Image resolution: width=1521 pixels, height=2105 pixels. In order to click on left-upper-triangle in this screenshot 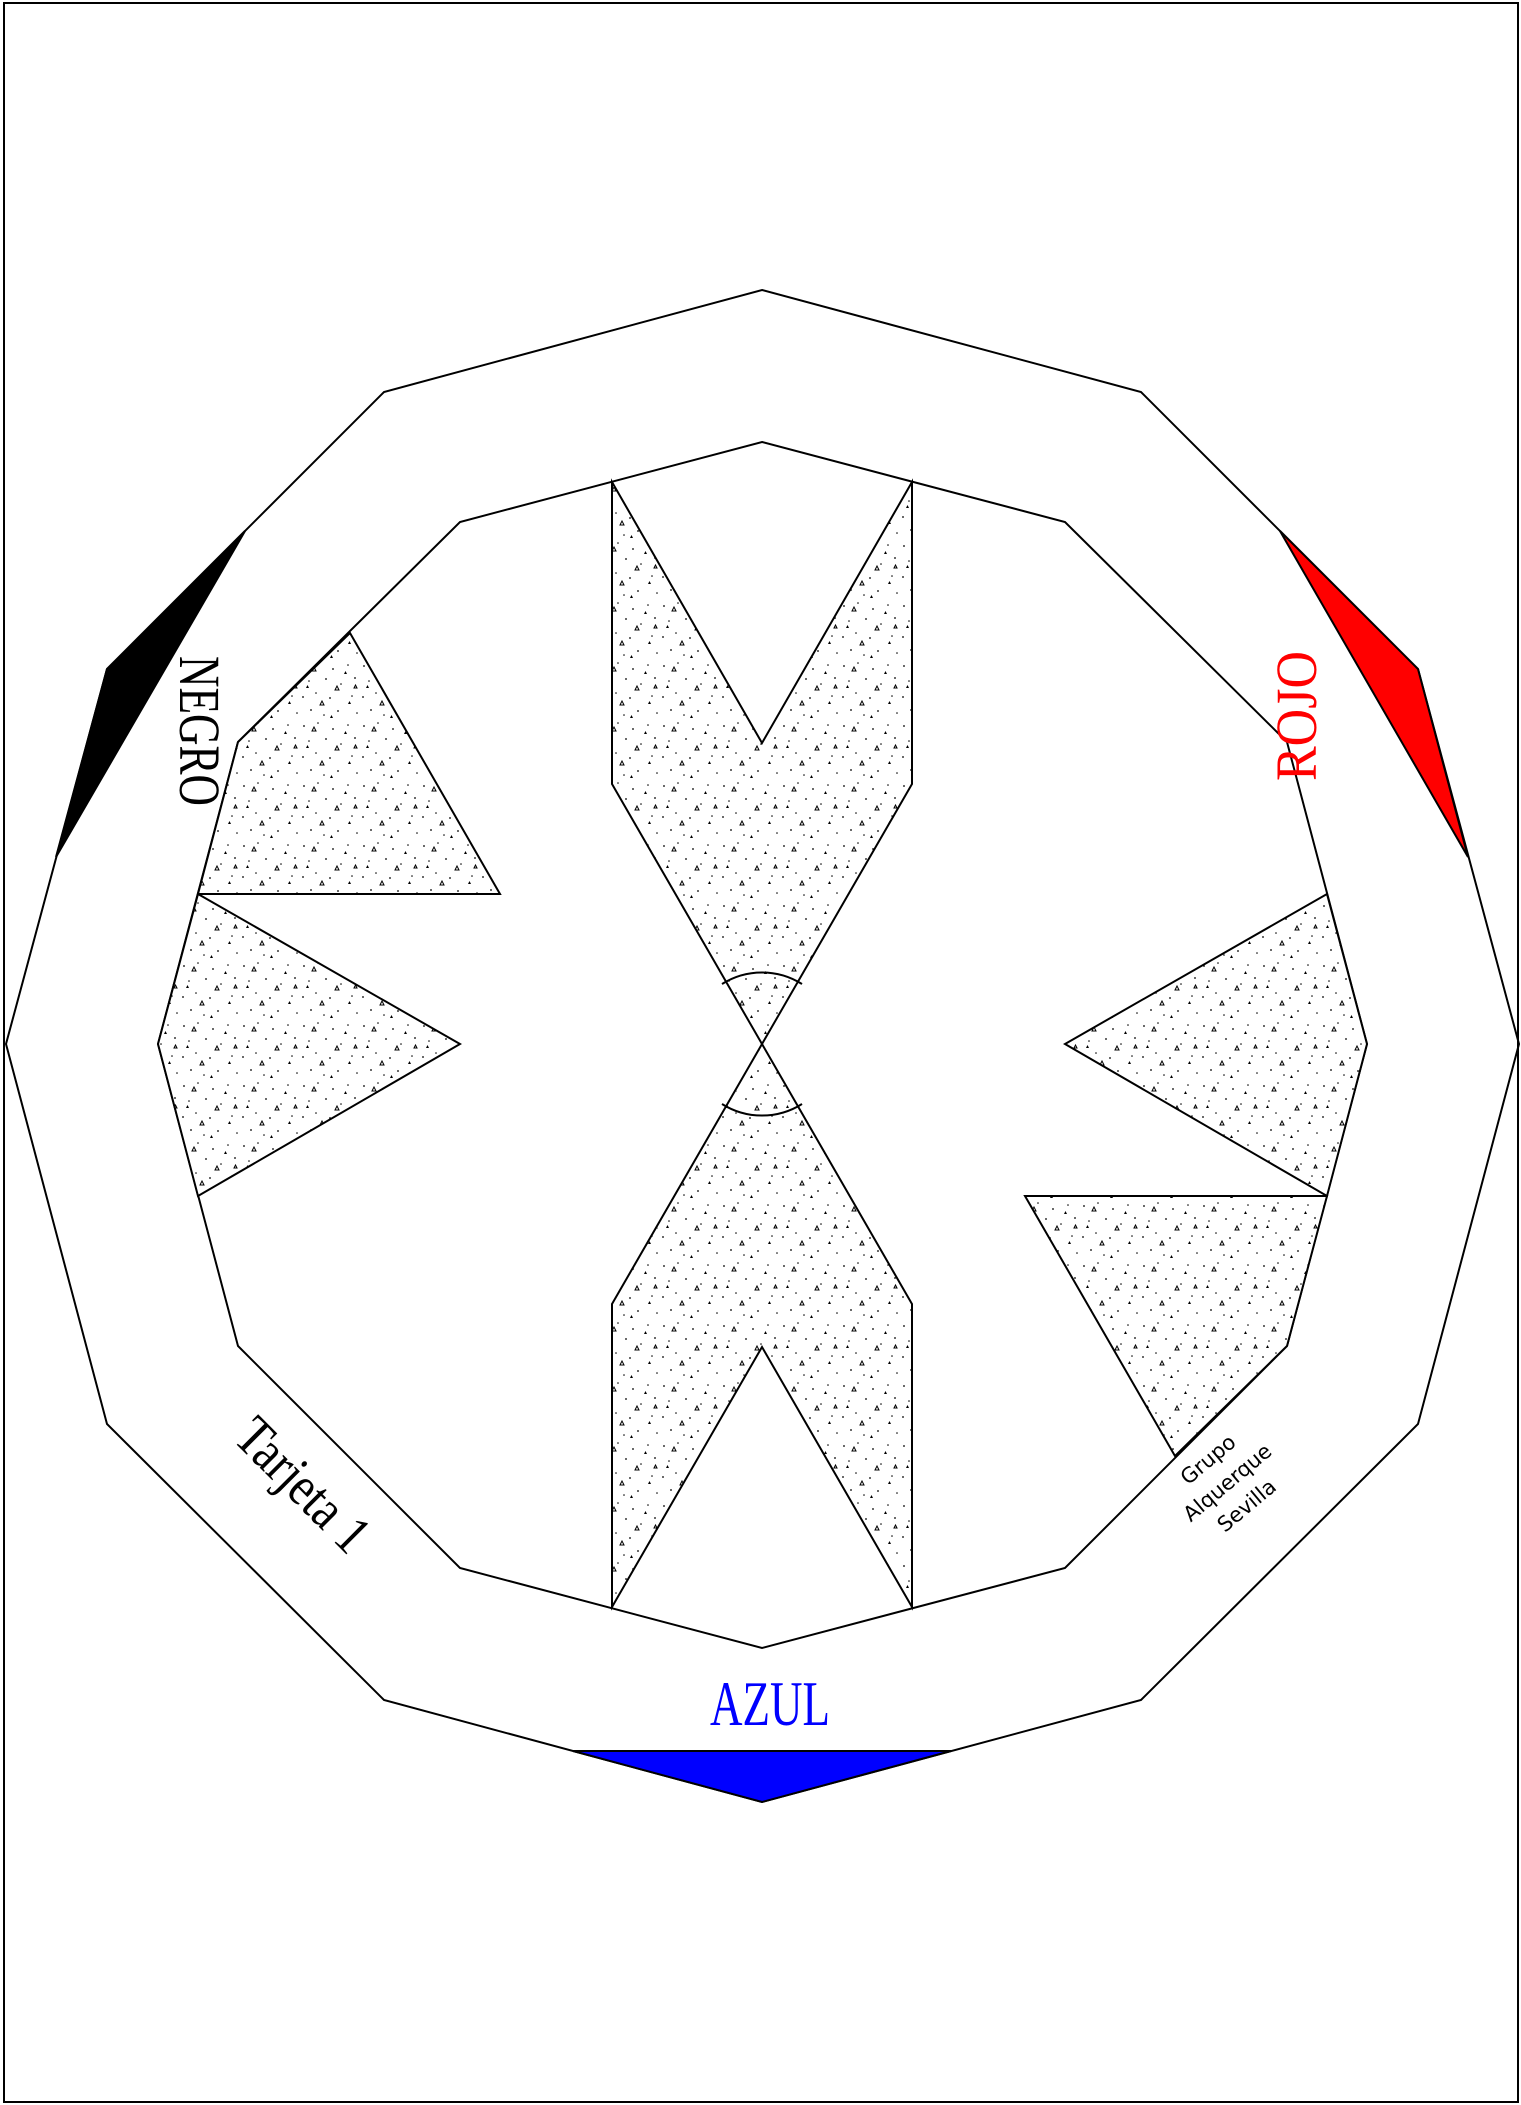, I will do `click(349, 763)`.